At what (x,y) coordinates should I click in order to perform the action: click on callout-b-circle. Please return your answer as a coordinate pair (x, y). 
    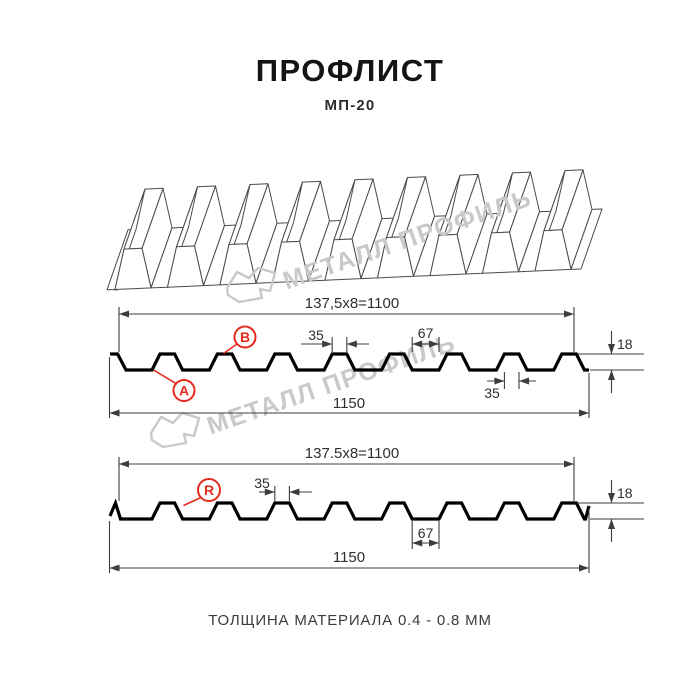
    Looking at the image, I should click on (245, 337).